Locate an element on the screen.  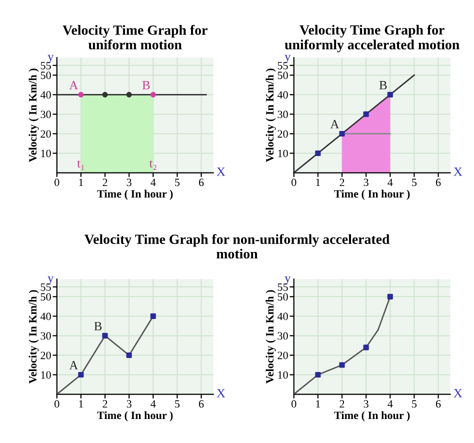
chart-title: Velocity Time Graph for uniformly accelerated motion is located at coordinates (372, 38).